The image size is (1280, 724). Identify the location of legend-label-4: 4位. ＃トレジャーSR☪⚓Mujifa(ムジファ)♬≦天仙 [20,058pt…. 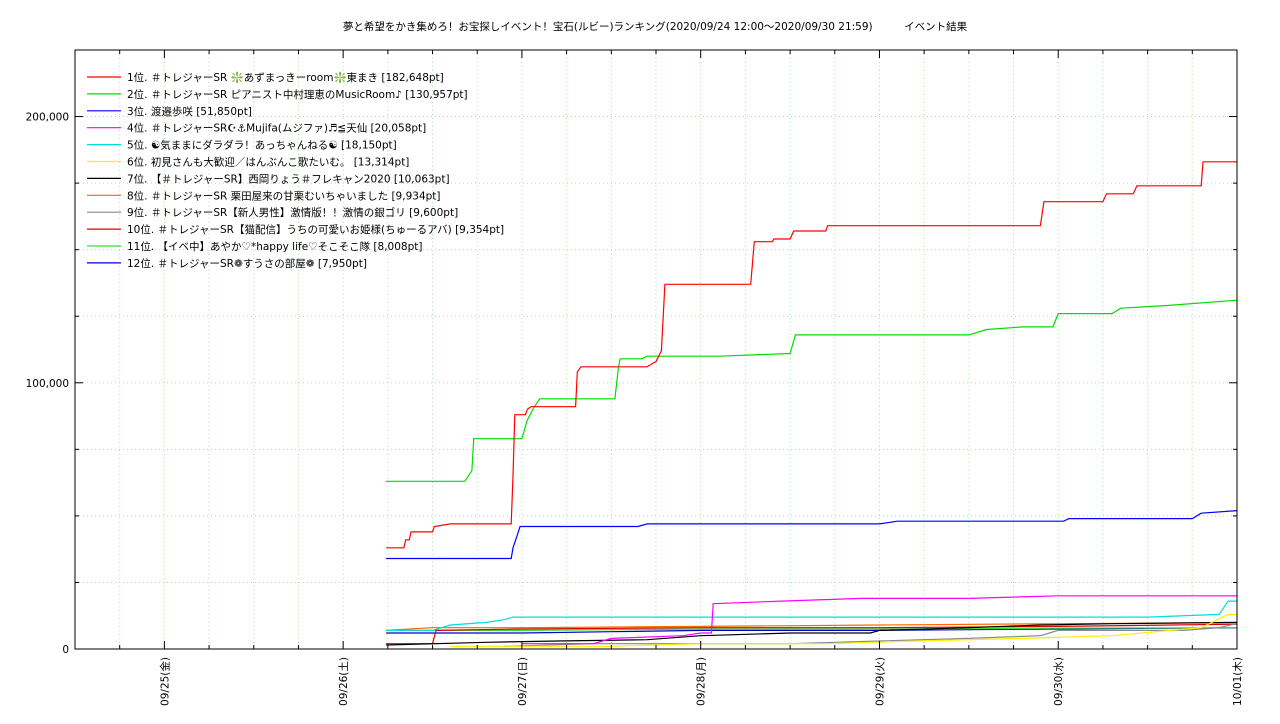
(276, 128).